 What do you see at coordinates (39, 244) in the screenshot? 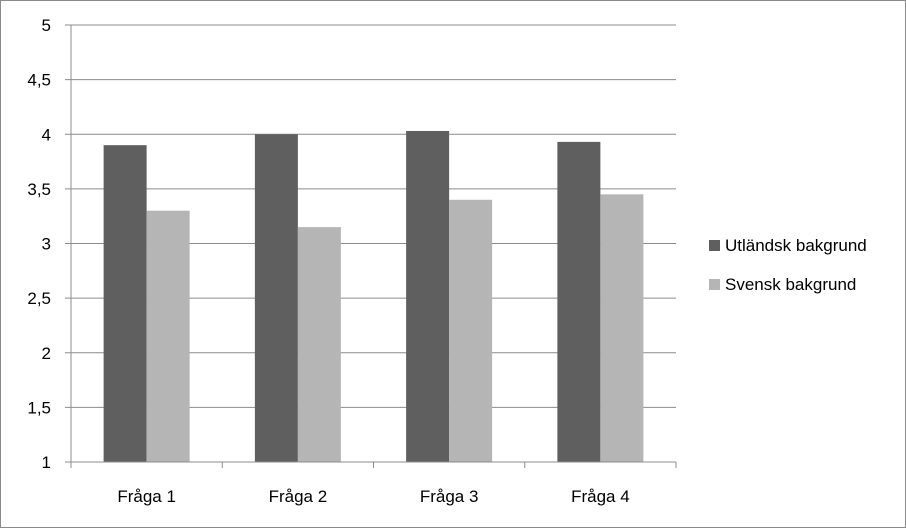
I see `y-axis-tick-labels: 1 1,5 2 2,5 3 3,5 4 4,5 5` at bounding box center [39, 244].